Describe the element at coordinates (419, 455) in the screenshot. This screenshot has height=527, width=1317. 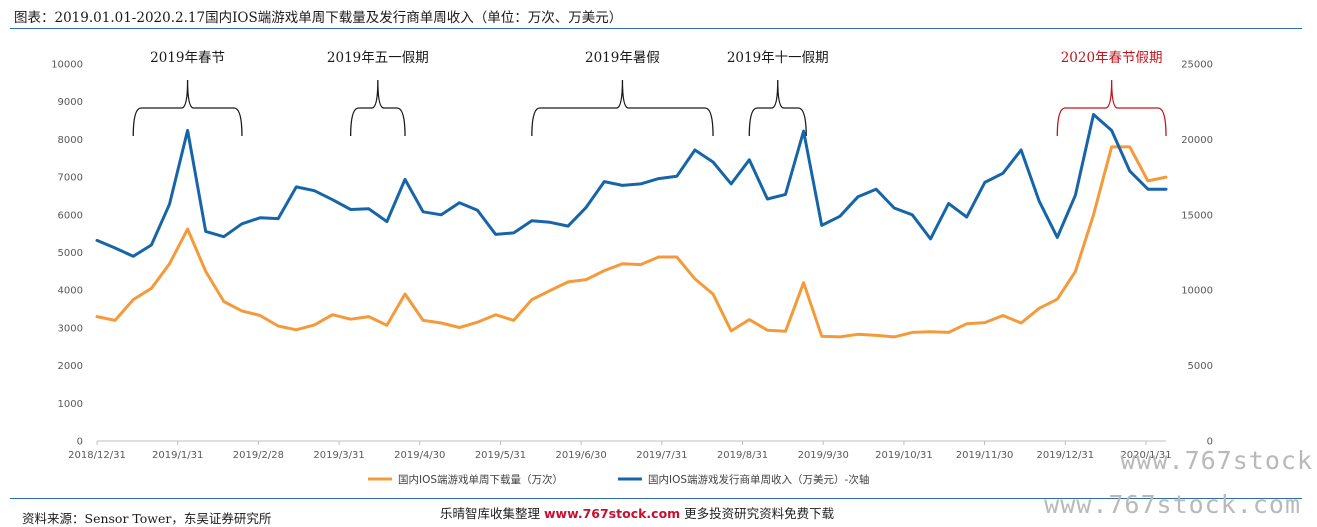
I see `x-tick-label: 2019/4/30` at that location.